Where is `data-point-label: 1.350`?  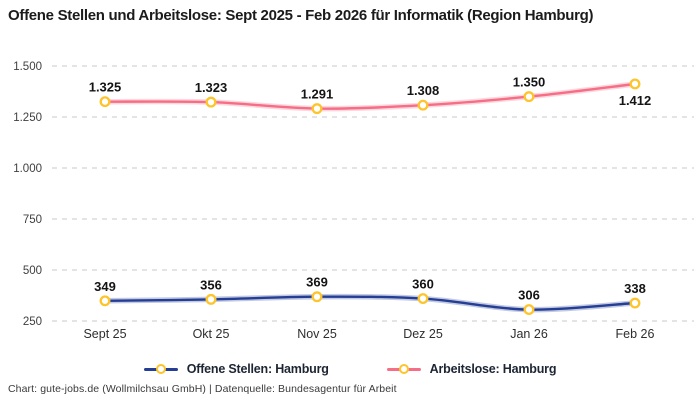 data-point-label: 1.350 is located at coordinates (529, 82).